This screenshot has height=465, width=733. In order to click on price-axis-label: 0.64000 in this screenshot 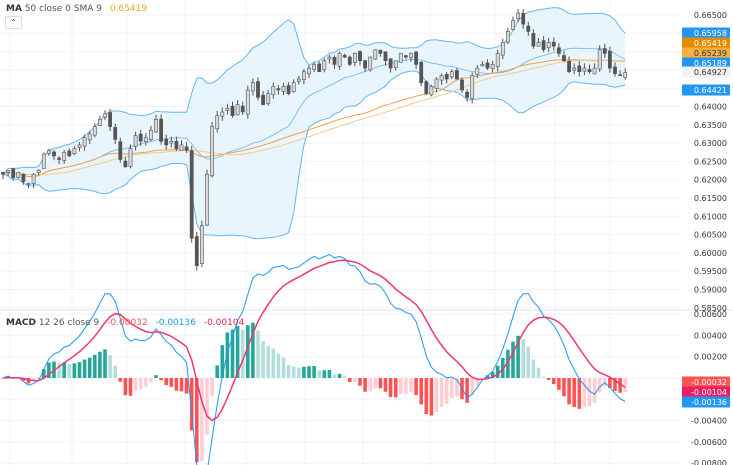, I will do `click(710, 107)`.